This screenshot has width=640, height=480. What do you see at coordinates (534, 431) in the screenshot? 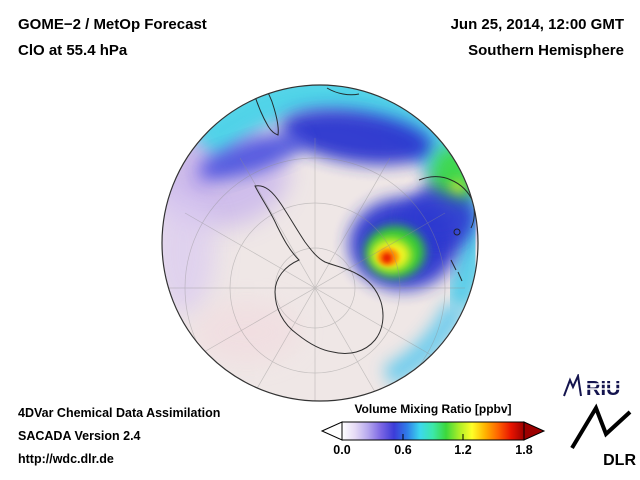
I see `colorbar-arrow-right` at bounding box center [534, 431].